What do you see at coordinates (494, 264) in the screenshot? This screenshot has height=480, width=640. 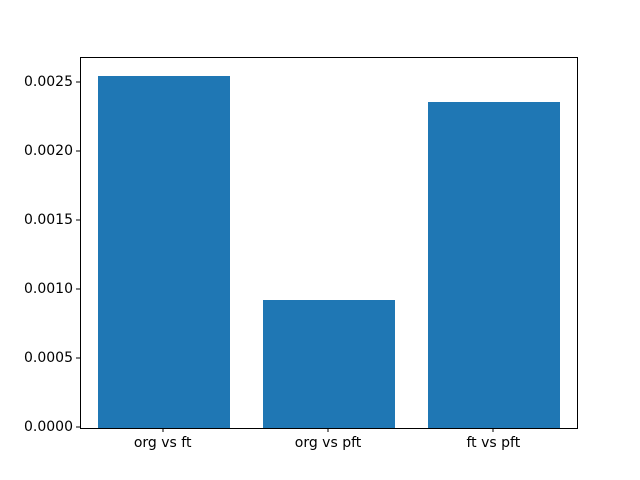 I see `bar-ft-vs-pft` at bounding box center [494, 264].